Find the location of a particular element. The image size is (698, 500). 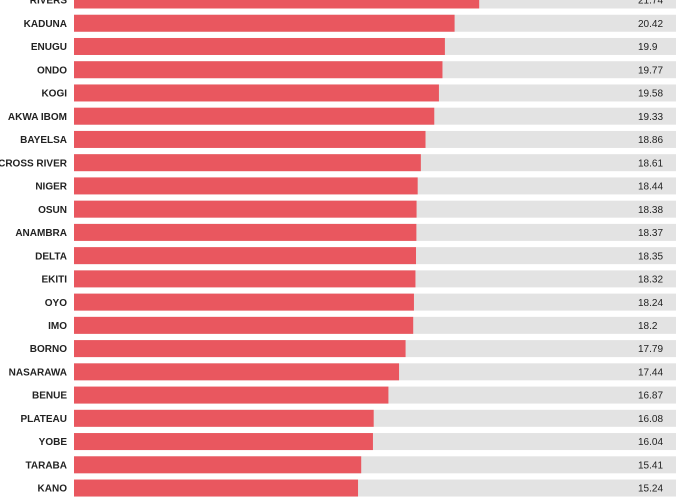

value-label: 19.58 is located at coordinates (650, 94).